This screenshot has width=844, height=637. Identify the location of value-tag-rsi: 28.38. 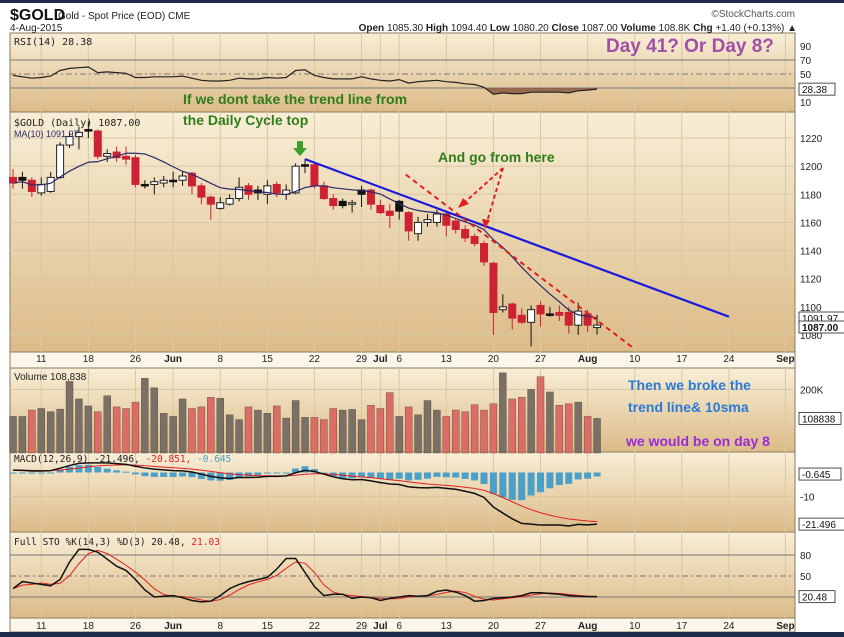
(814, 90).